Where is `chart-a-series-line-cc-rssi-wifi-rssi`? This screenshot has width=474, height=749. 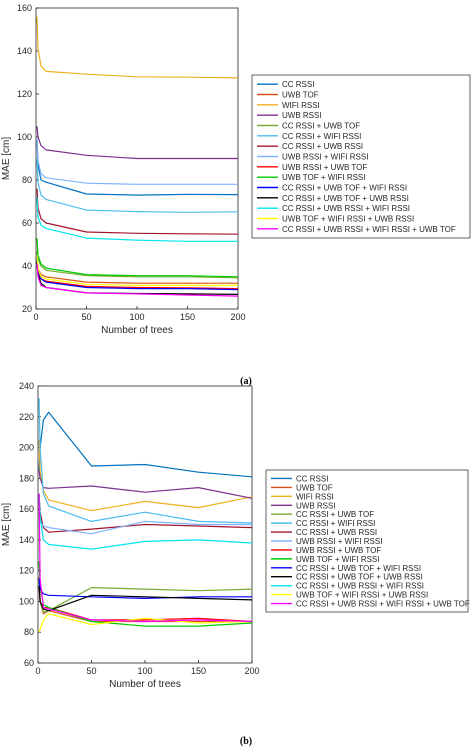 chart-a-series-line-cc-rssi-wifi-rssi is located at coordinates (137, 185).